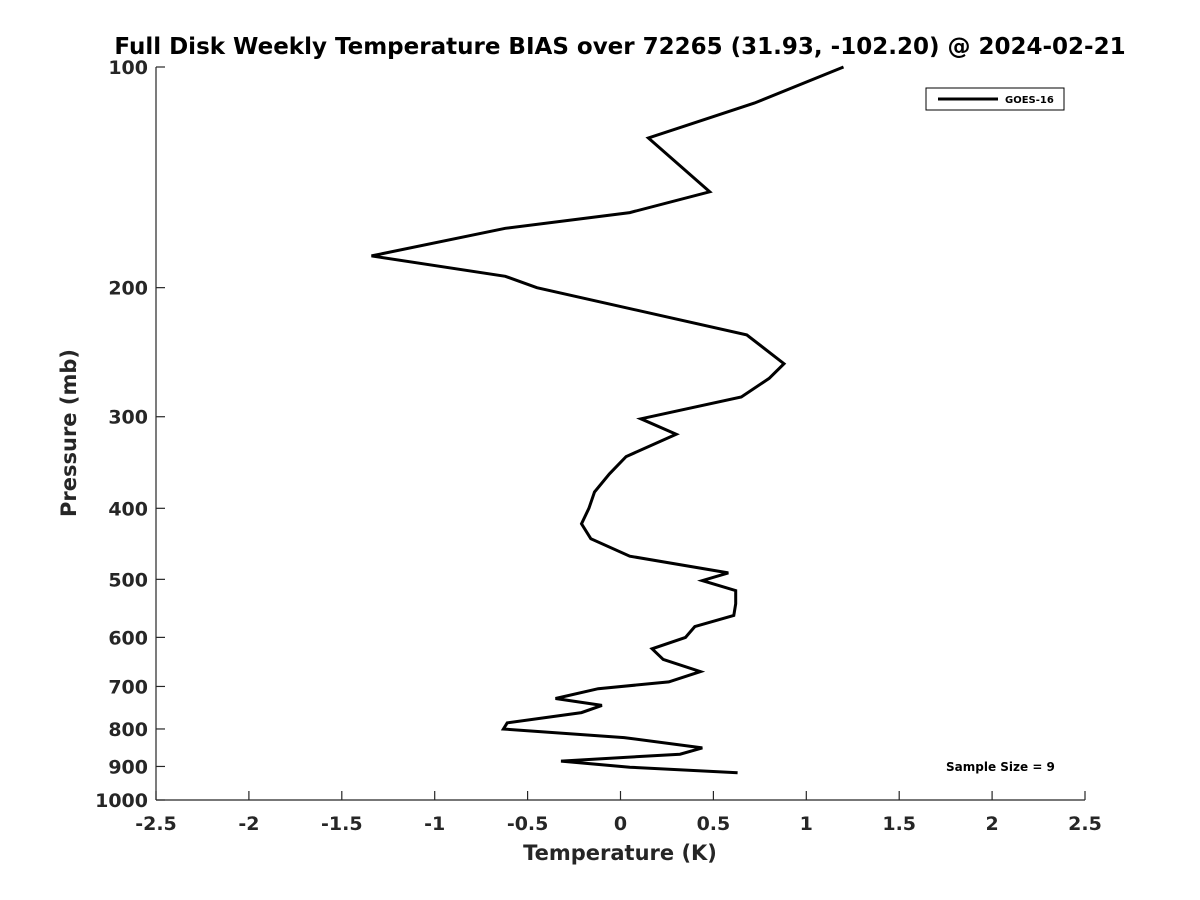 The width and height of the screenshot is (1200, 900). I want to click on y-tick-label: 900, so click(128, 767).